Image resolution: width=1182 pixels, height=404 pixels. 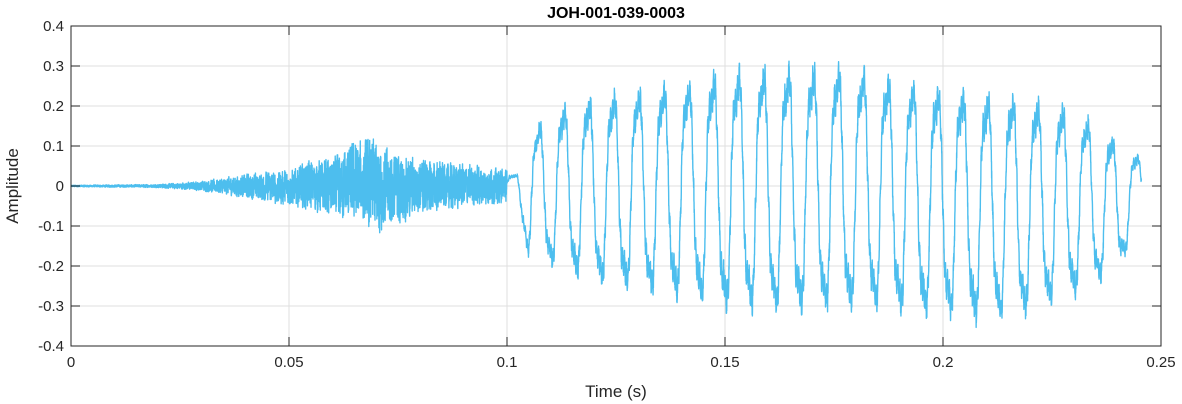 I want to click on y-tick-label: 0.2, so click(x=53, y=106).